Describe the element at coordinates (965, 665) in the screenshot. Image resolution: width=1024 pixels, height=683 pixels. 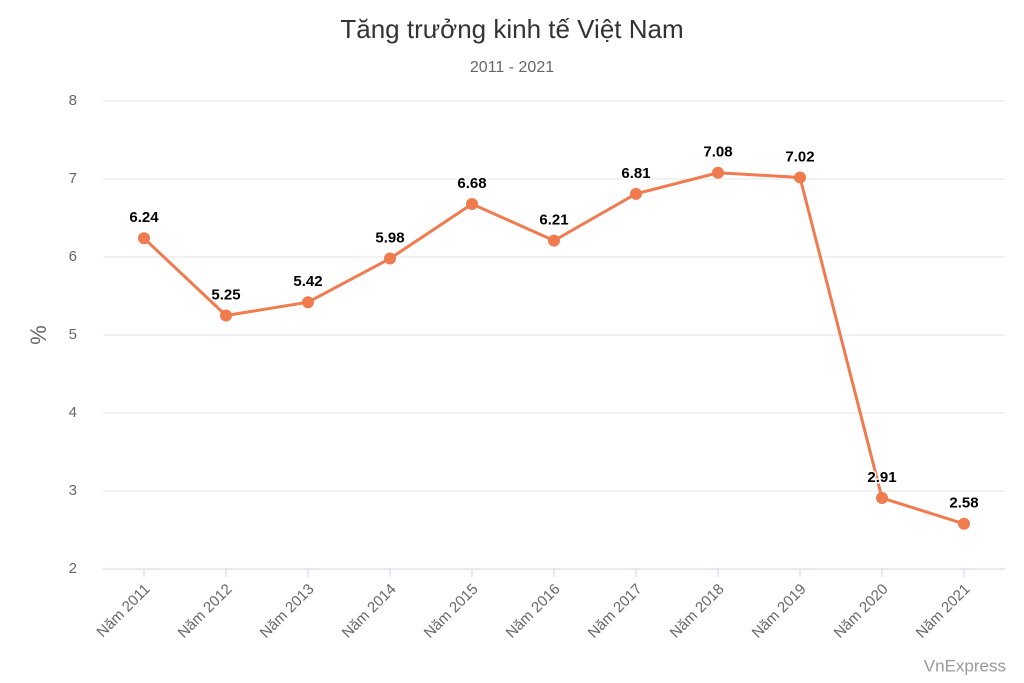
I see `credit: VnExpress` at that location.